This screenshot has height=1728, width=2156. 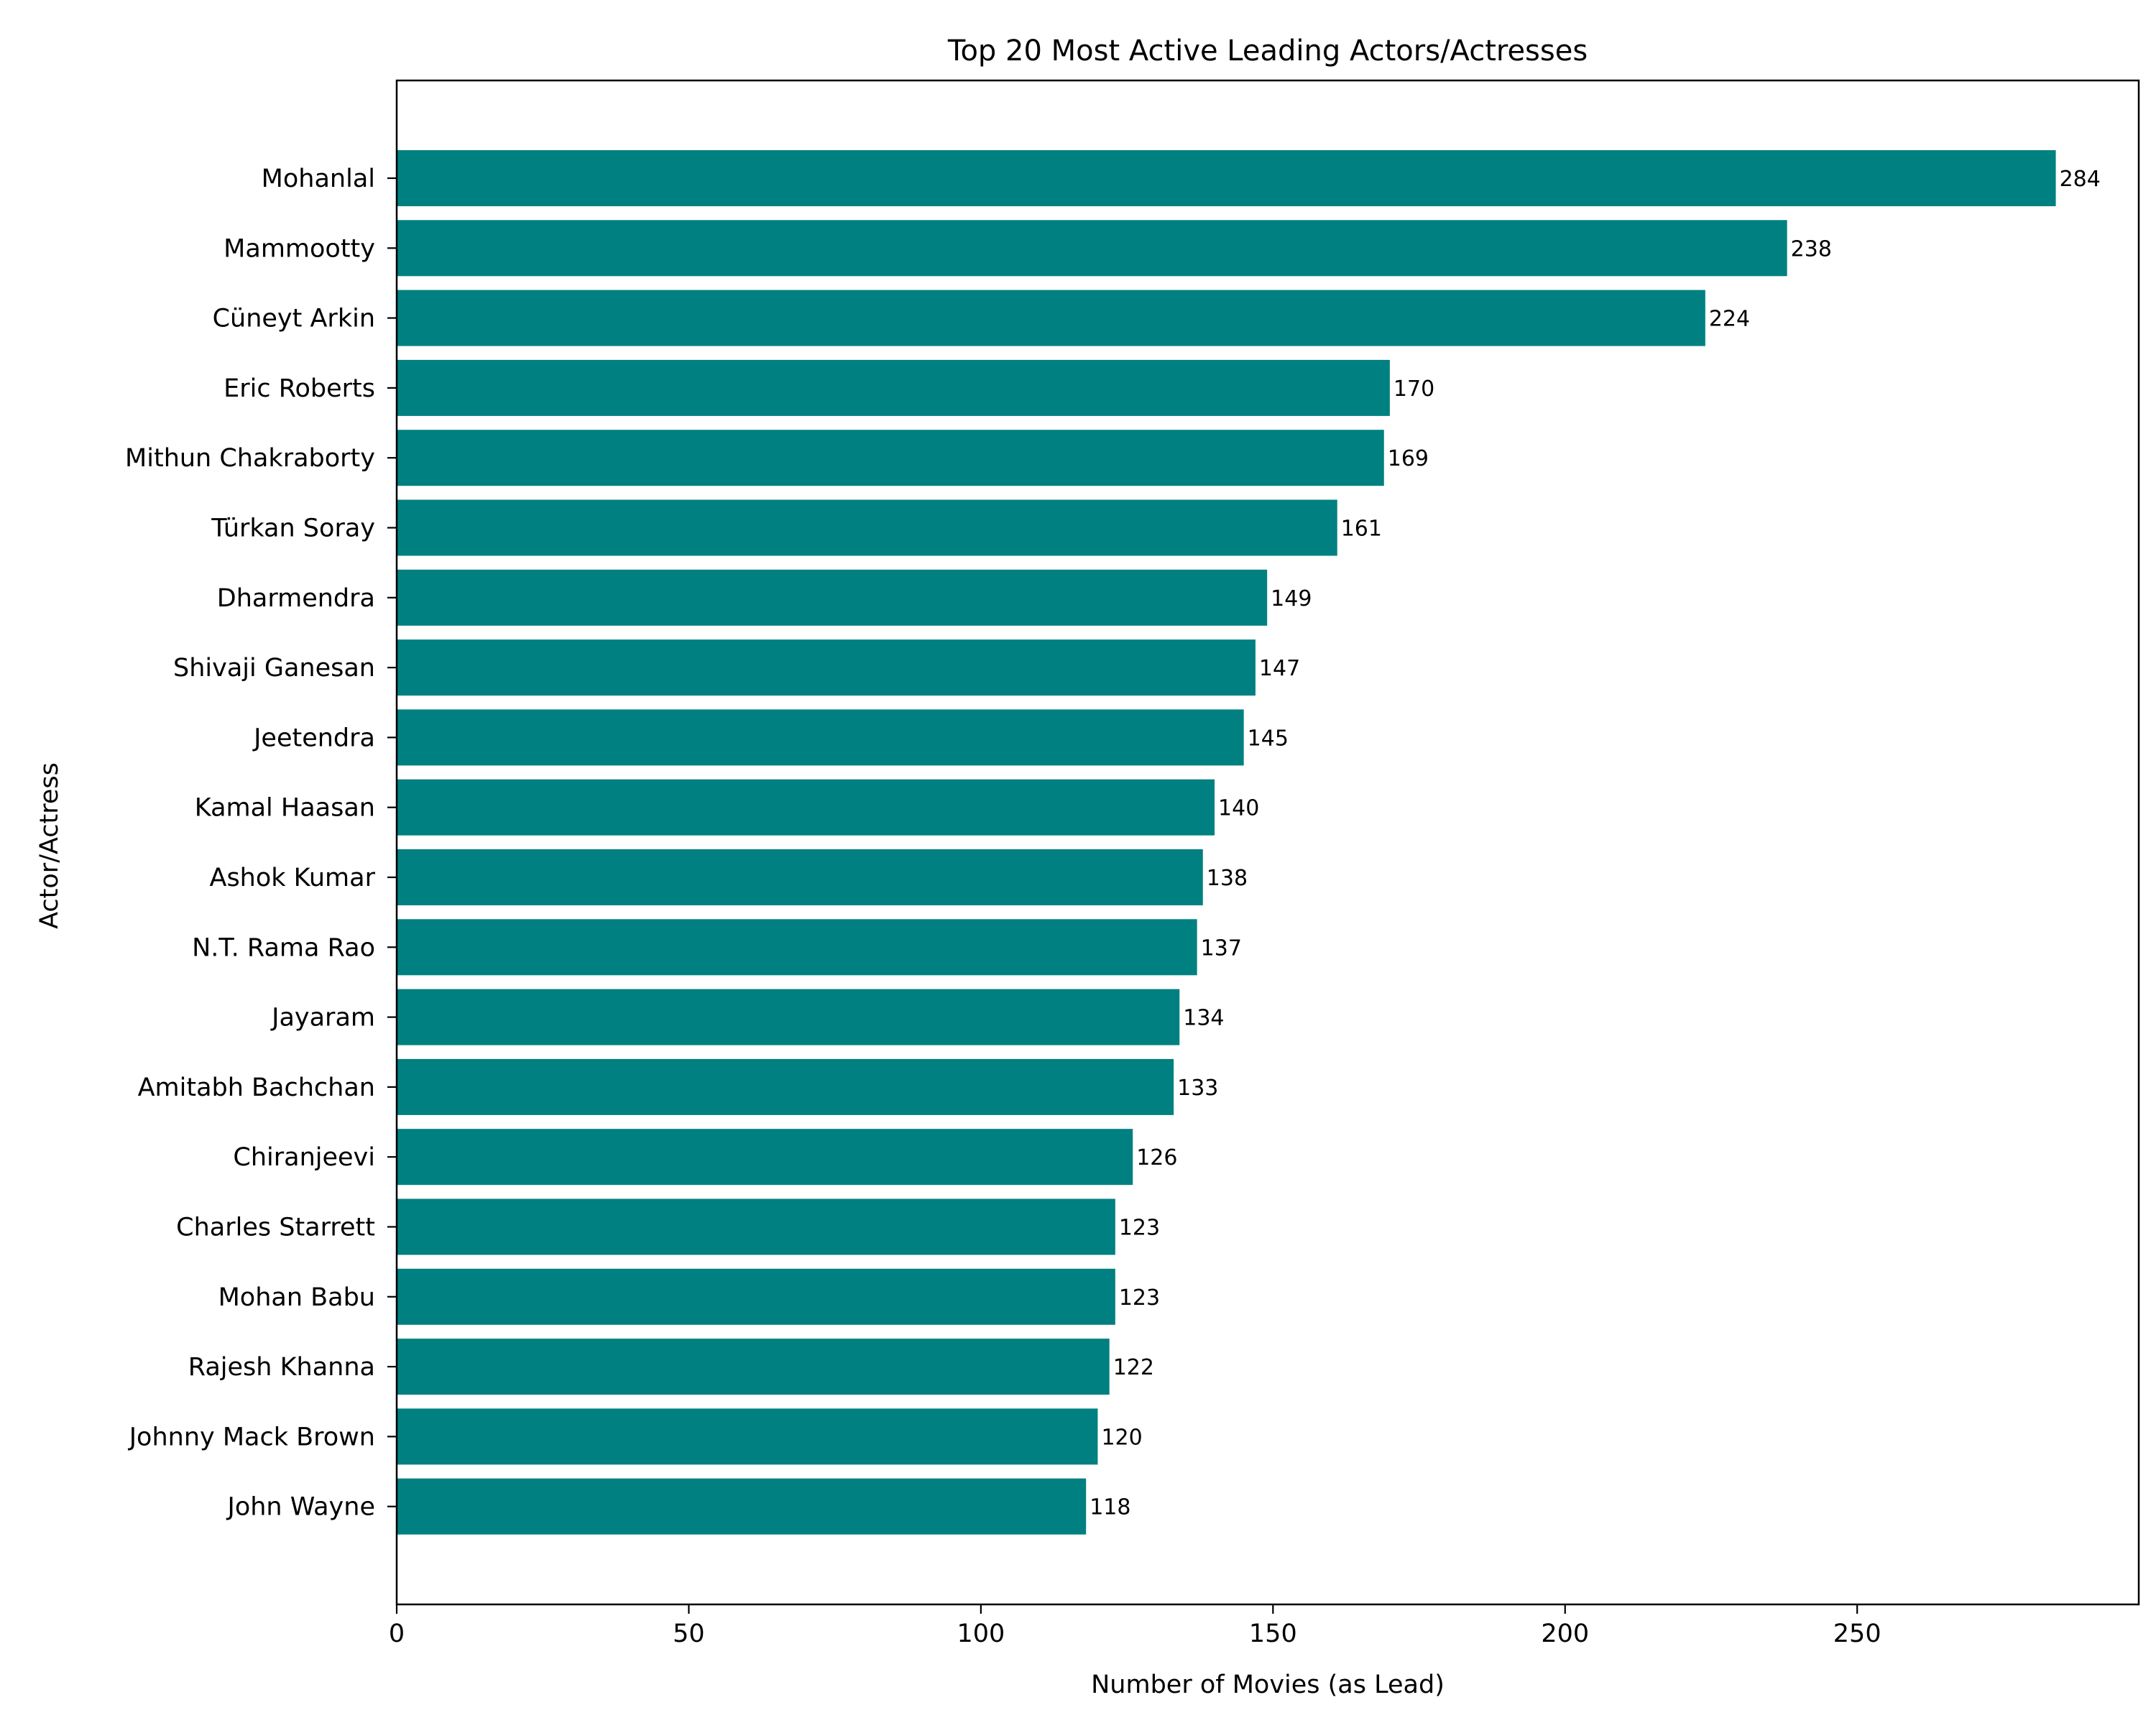 What do you see at coordinates (981, 1634) in the screenshot?
I see `x-tick-label: 100` at bounding box center [981, 1634].